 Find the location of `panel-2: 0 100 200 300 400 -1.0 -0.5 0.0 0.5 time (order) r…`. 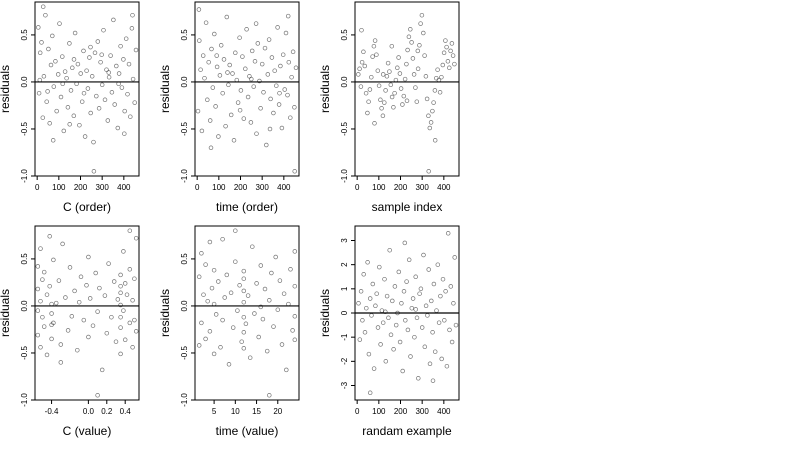

panel-2: 0 100 200 300 400 -1.0 -0.5 0.0 0.5 time (order) r… is located at coordinates (229, 107).